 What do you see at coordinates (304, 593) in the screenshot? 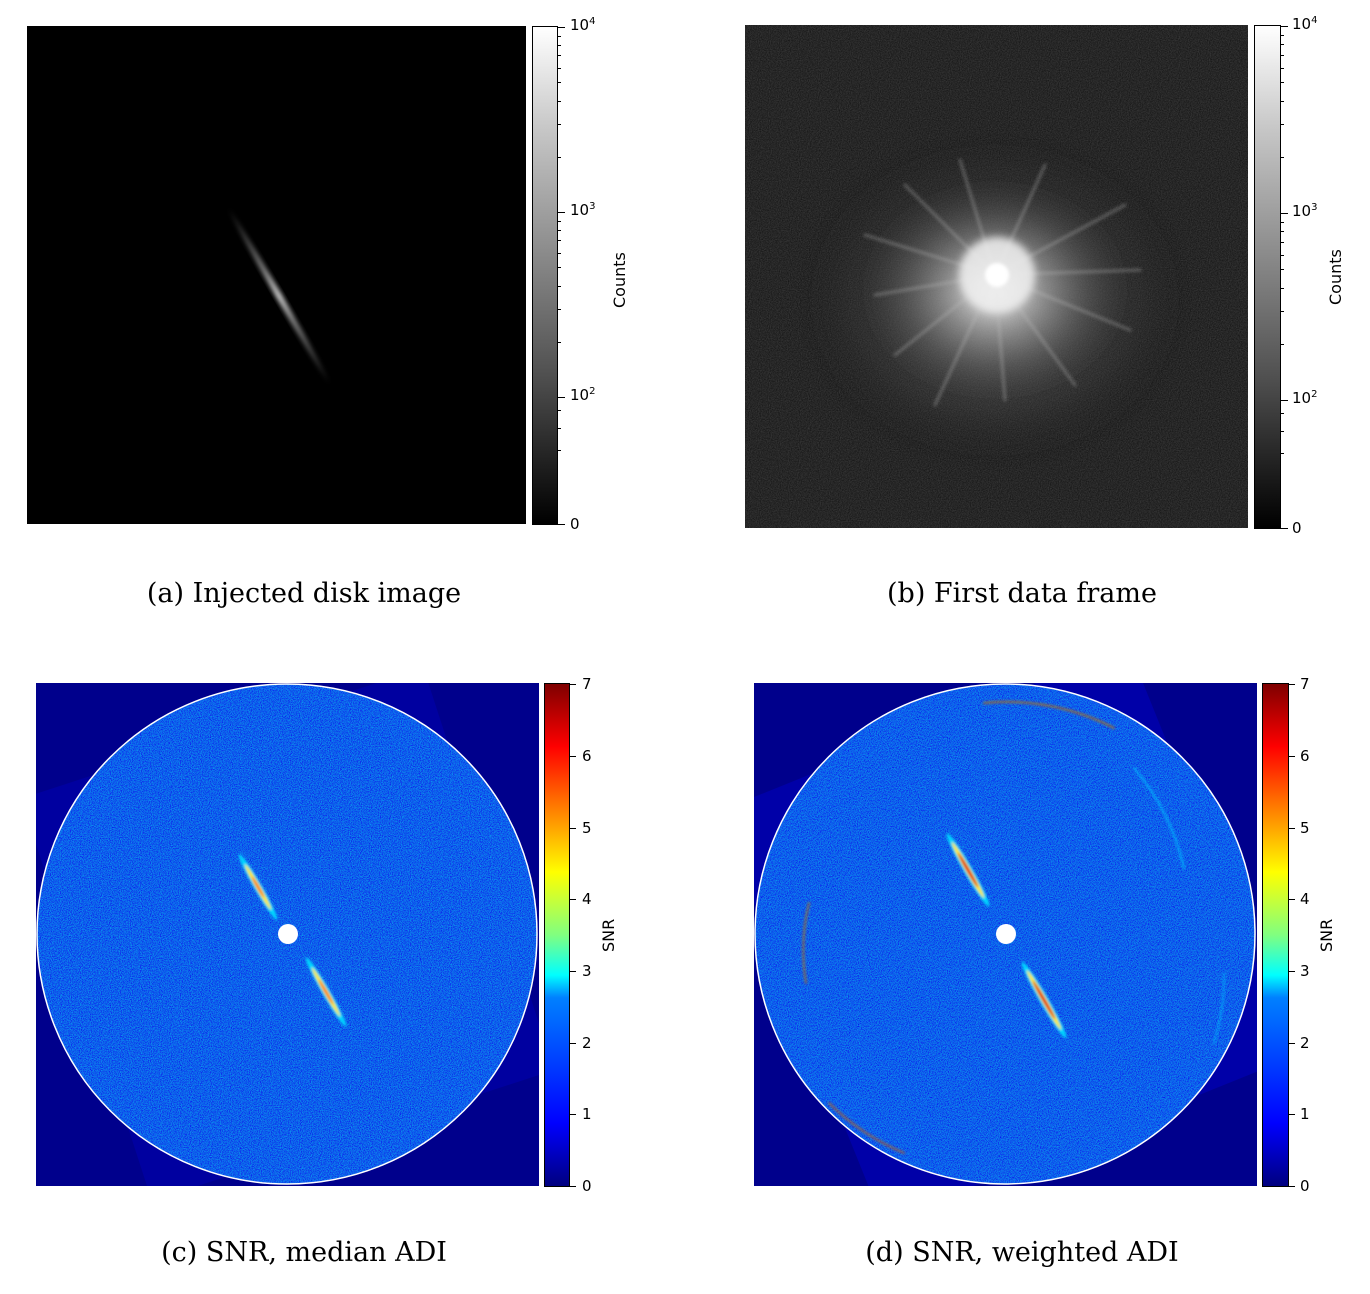
I see `caption-a: (a) Injected disk image` at bounding box center [304, 593].